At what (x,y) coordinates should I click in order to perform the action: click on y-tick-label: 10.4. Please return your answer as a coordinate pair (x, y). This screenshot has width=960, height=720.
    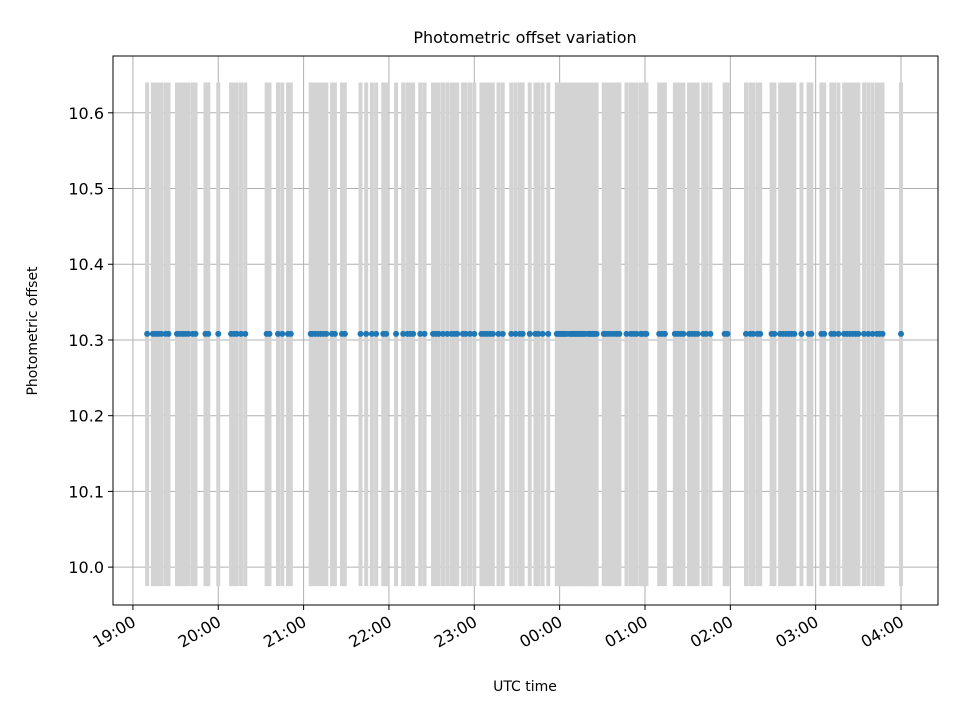
    Looking at the image, I should click on (86, 264).